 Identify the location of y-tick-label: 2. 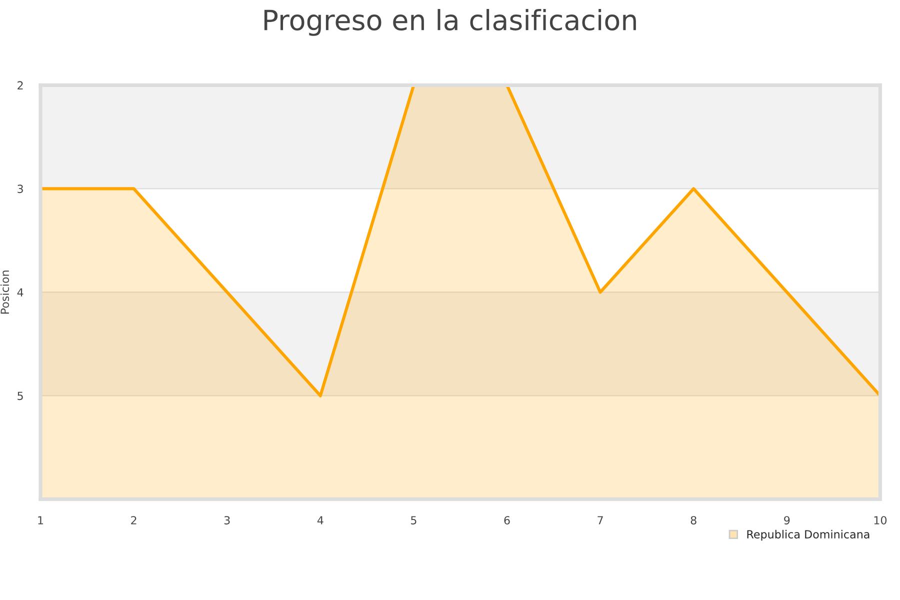
(20, 85).